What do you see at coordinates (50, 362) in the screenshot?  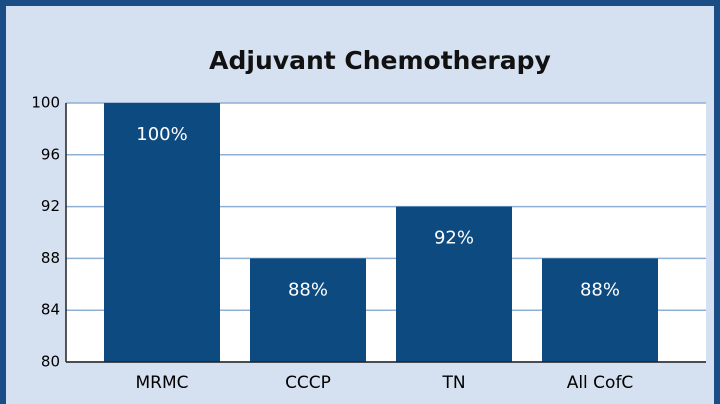 I see `y-tick-label: 80` at bounding box center [50, 362].